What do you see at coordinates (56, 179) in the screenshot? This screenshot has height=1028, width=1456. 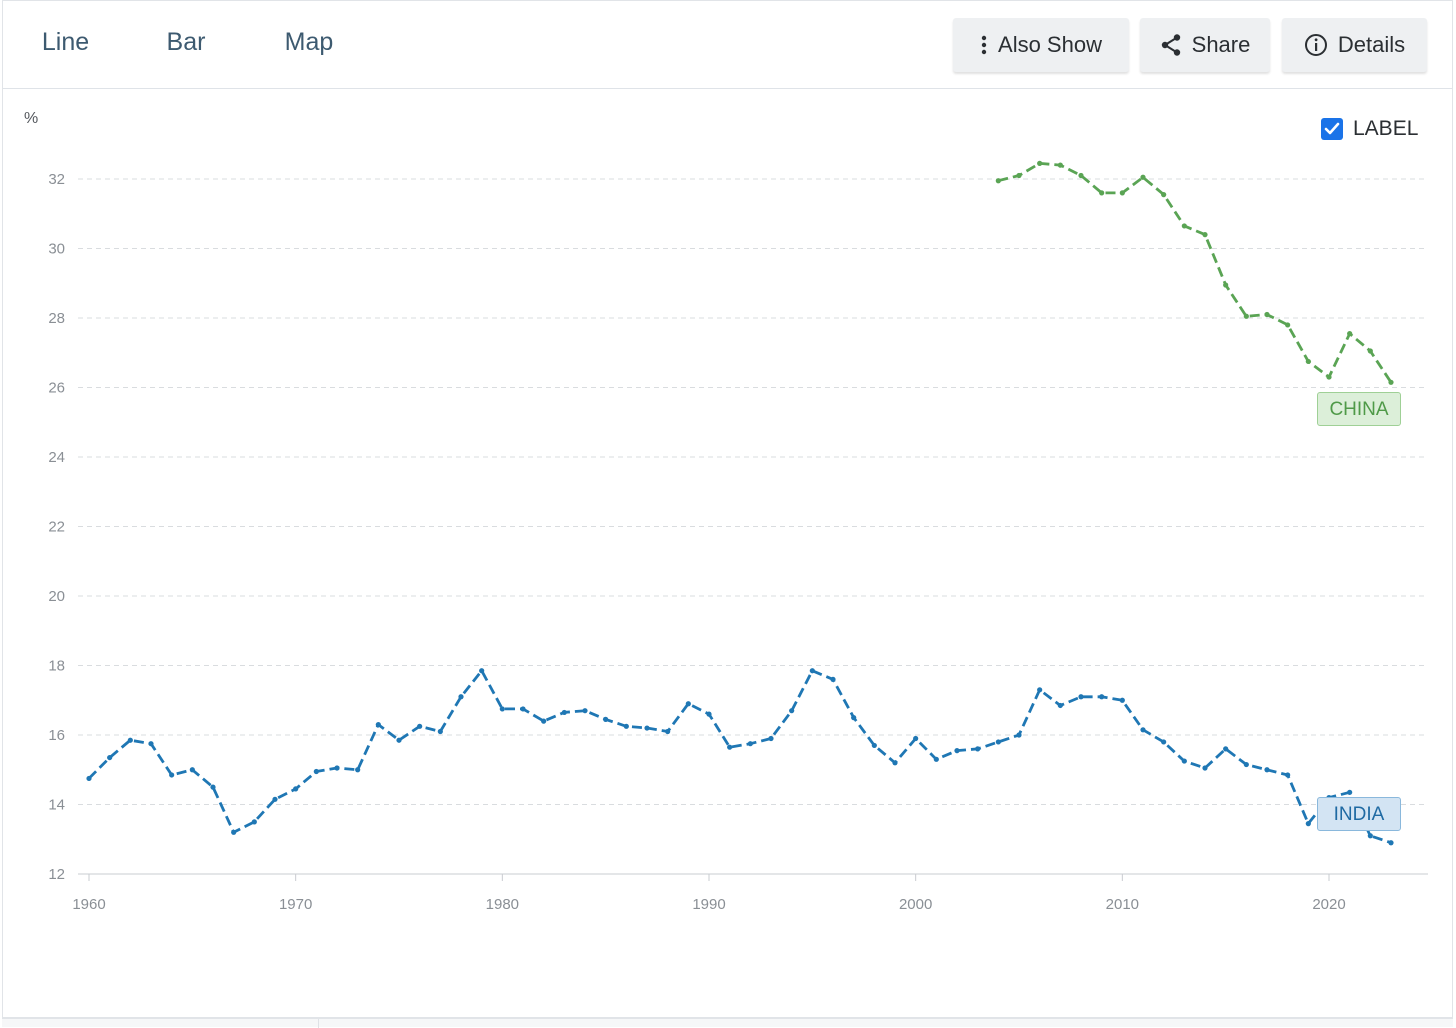 I see `y-tick-label: 32` at bounding box center [56, 179].